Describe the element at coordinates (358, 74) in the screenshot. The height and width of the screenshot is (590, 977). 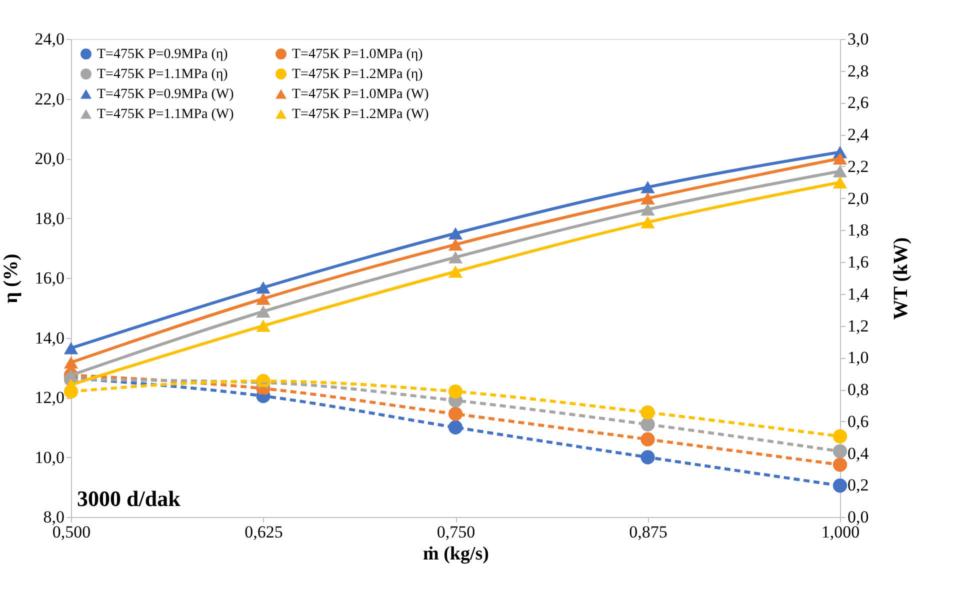
I see `legend-label: T=475K P=1.2MPa (η)` at that location.